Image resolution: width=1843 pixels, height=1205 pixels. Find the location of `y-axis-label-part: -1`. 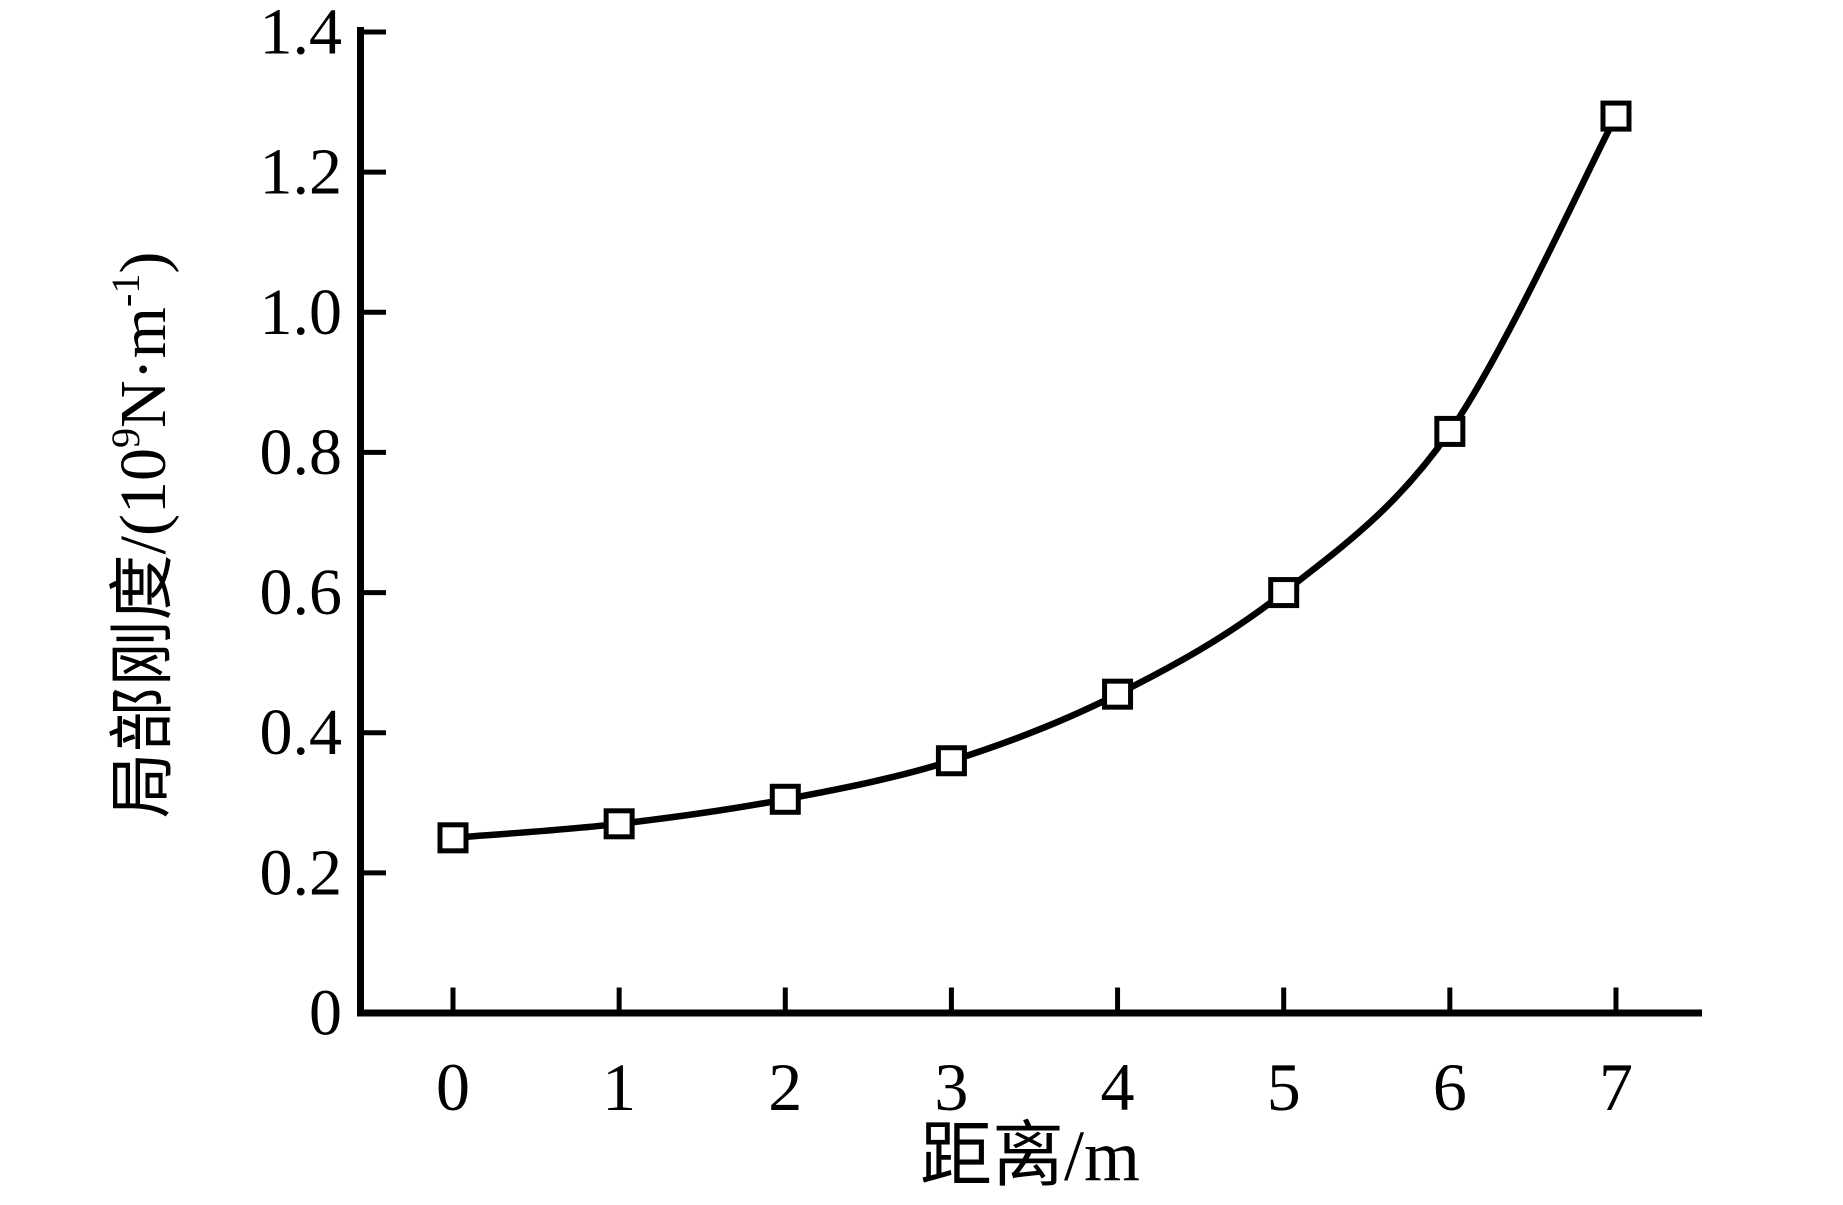

y-axis-label-part: -1 is located at coordinates (125, 290).